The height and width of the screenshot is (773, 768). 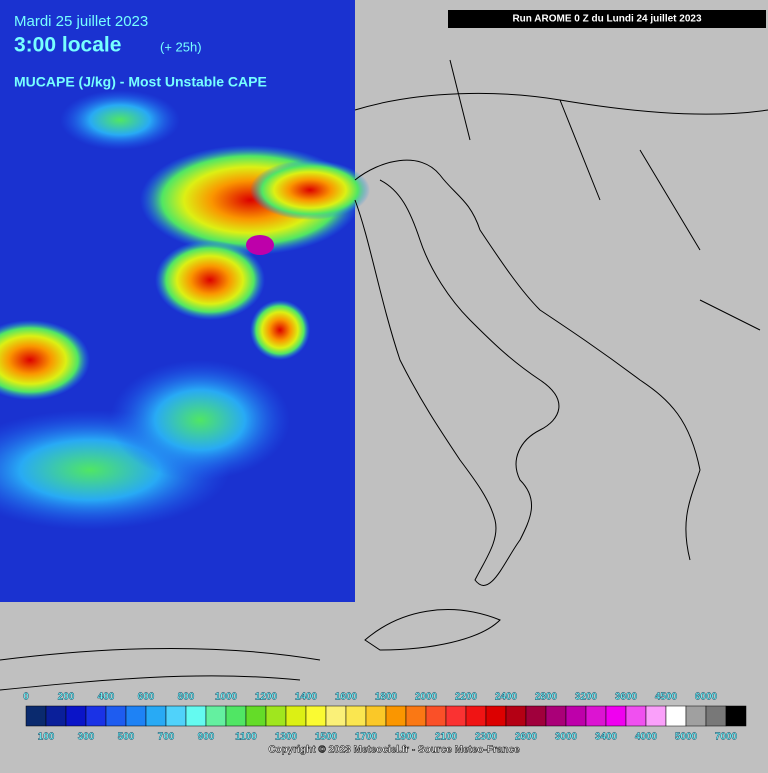 I want to click on legend-label: 3600, so click(x=626, y=697).